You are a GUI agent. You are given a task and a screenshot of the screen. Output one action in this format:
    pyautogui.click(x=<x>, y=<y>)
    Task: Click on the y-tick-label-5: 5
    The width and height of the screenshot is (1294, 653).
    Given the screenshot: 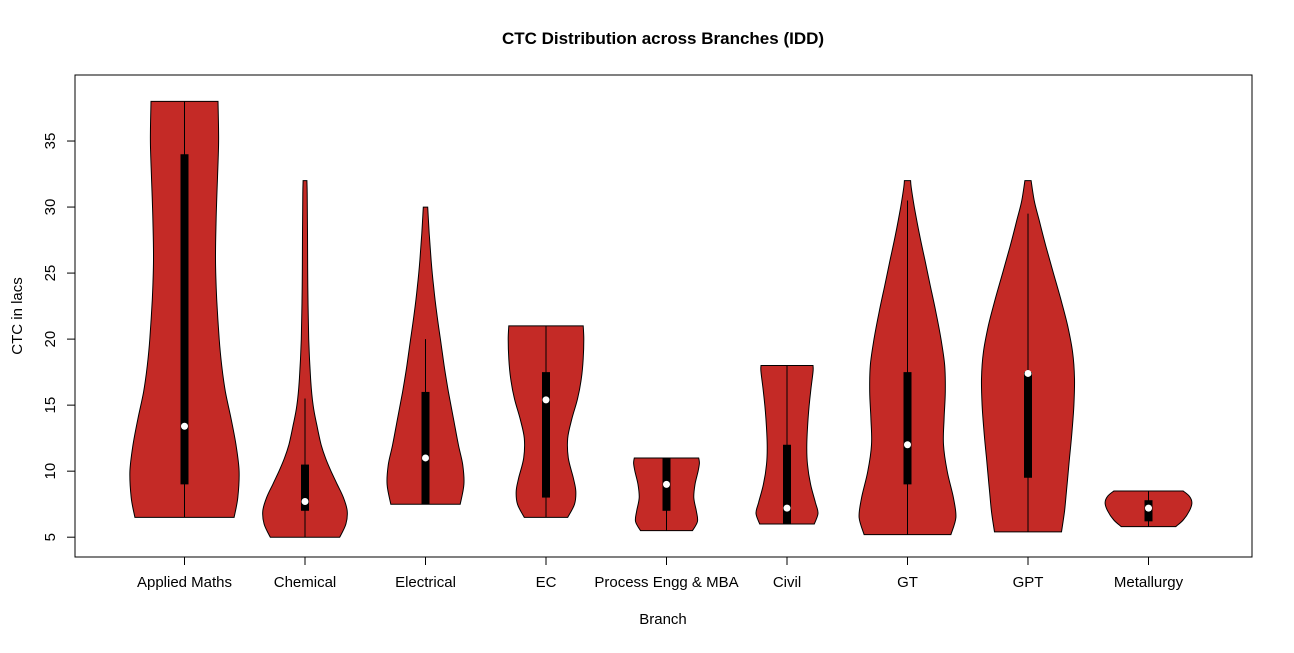 What is the action you would take?
    pyautogui.click(x=50, y=537)
    